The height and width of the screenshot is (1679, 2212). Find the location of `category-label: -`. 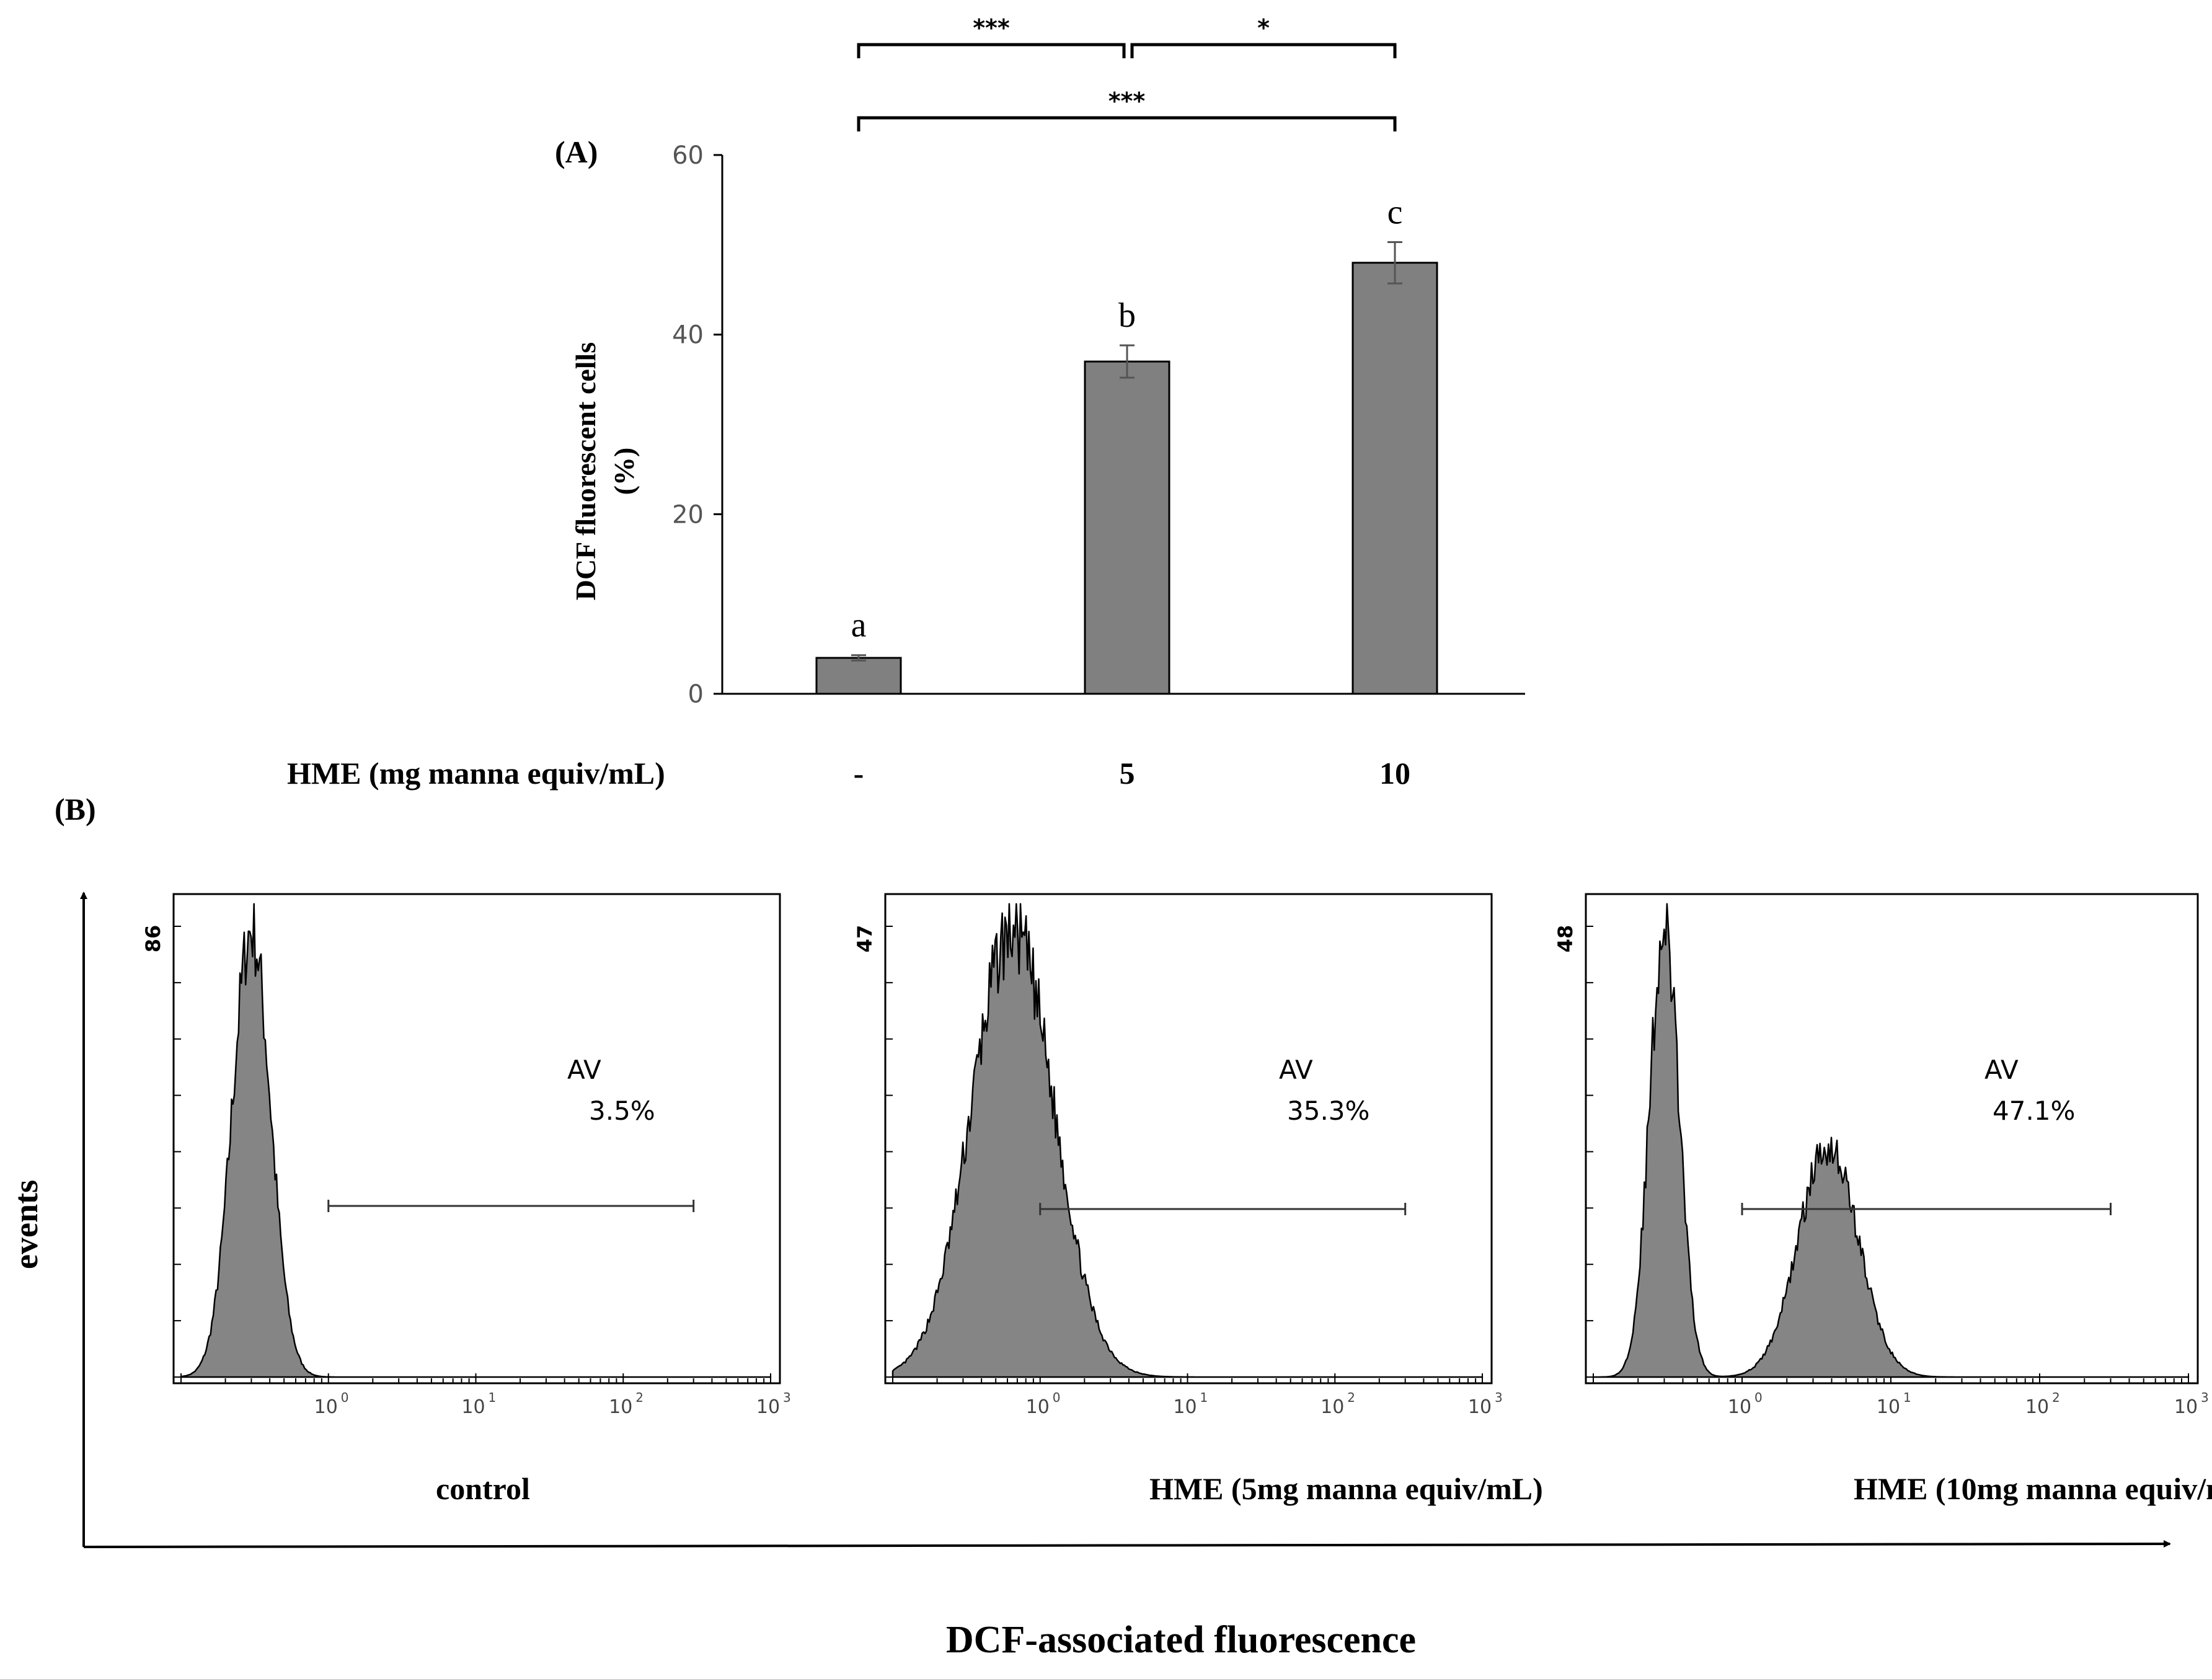

category-label: - is located at coordinates (859, 774).